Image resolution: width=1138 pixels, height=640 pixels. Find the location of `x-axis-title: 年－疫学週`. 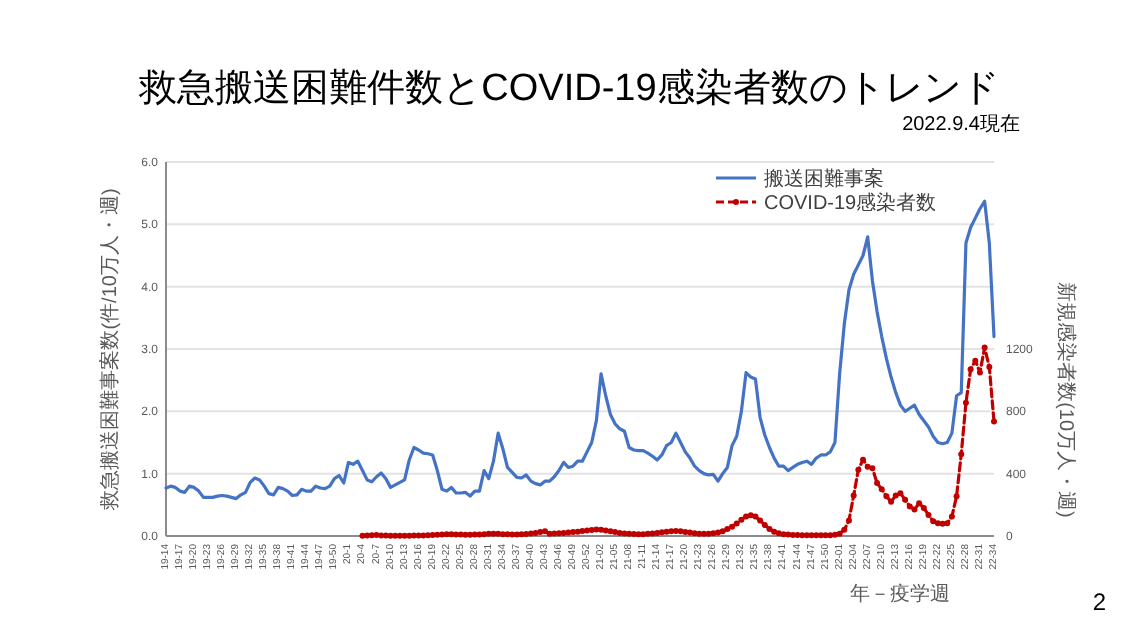

x-axis-title: 年－疫学週 is located at coordinates (900, 594).